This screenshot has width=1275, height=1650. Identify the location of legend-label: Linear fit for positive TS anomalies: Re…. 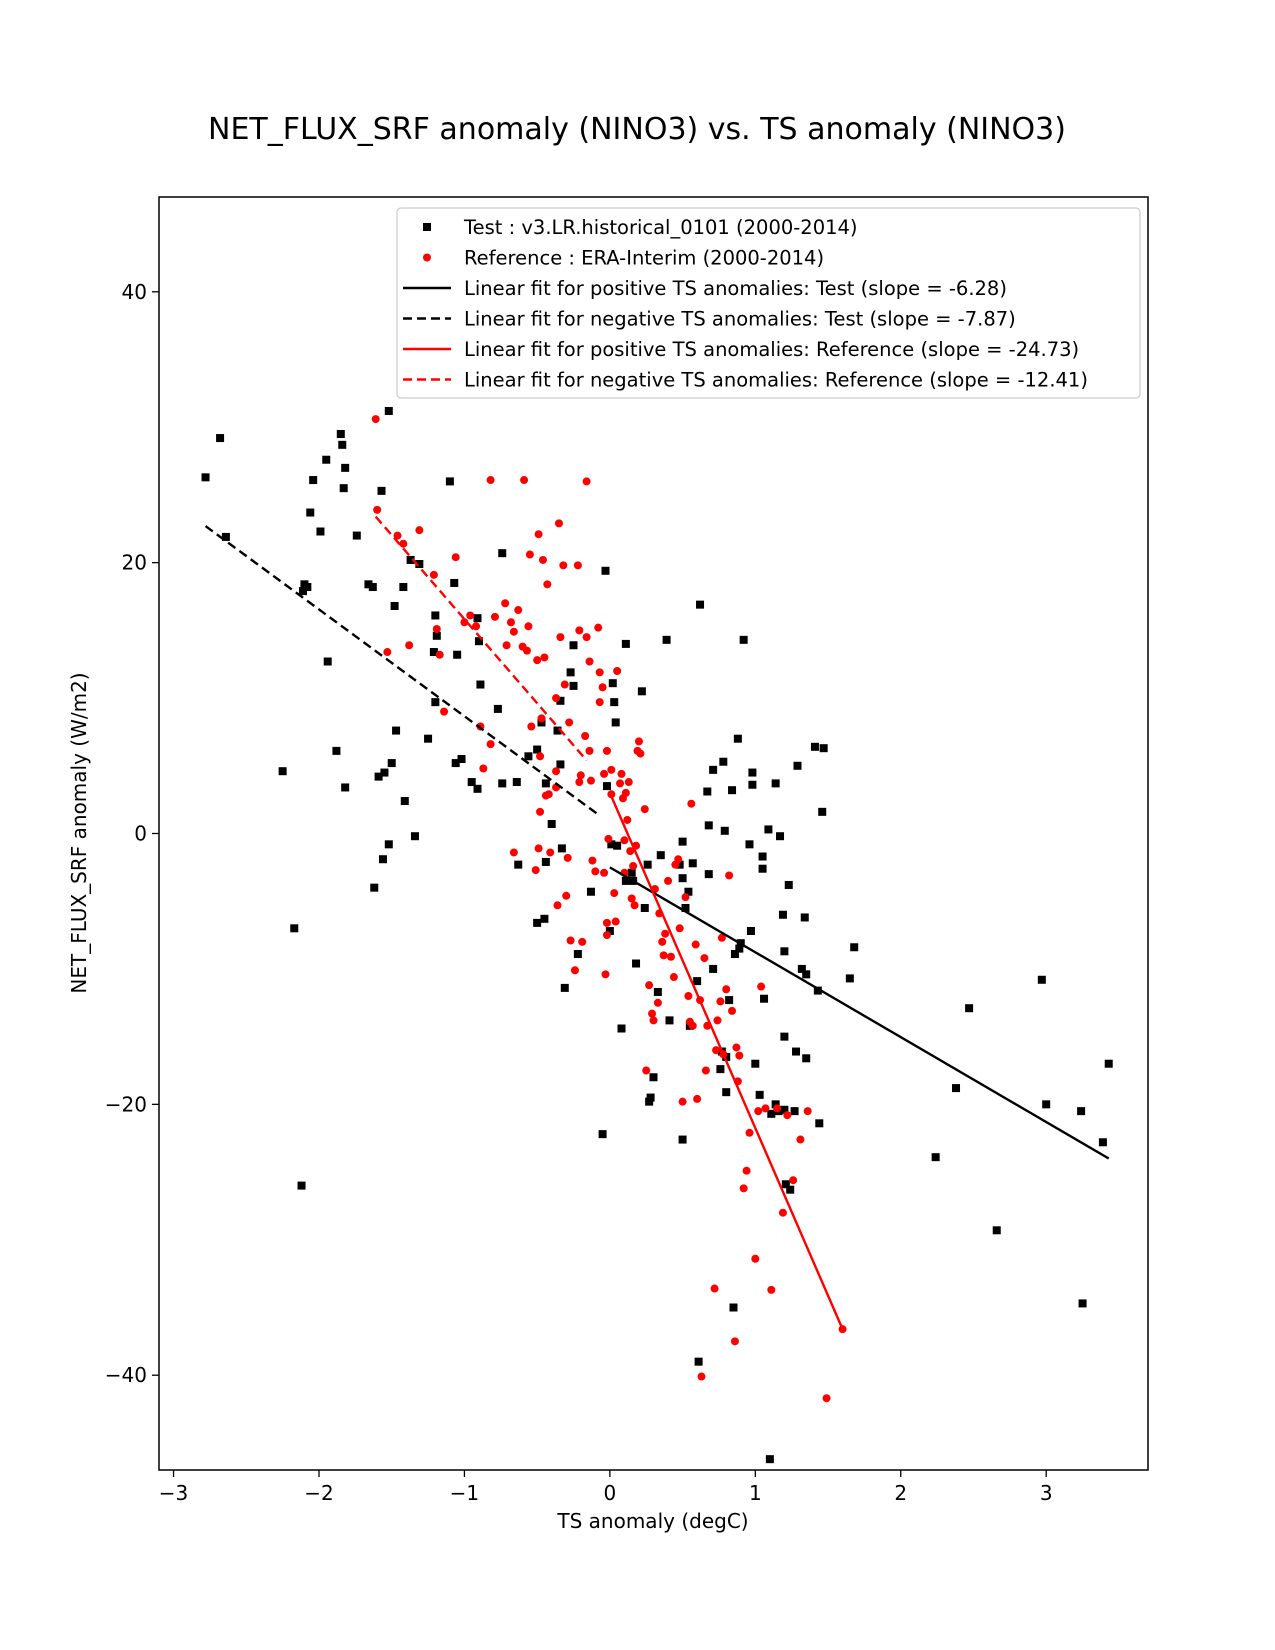
(771, 349).